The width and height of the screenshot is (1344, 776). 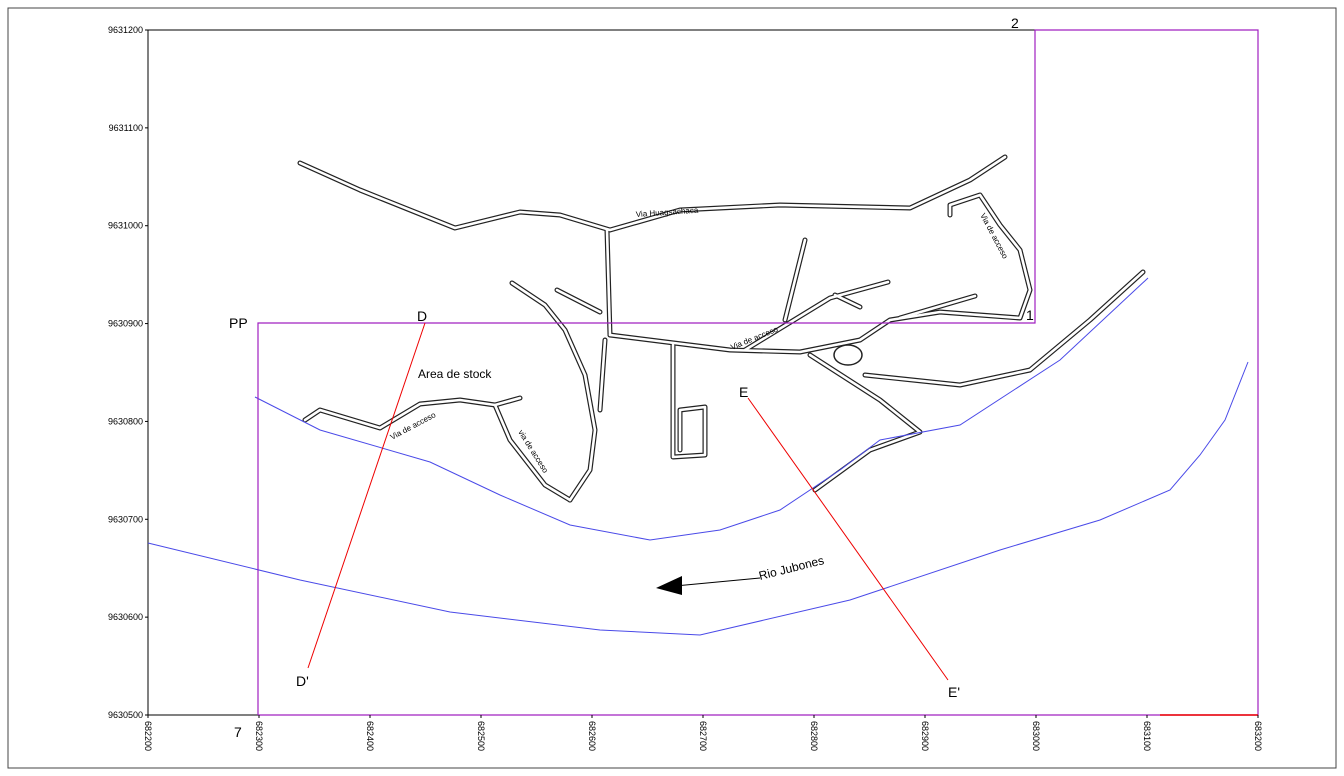 I want to click on y-tick-label: 9630700, so click(x=125, y=519).